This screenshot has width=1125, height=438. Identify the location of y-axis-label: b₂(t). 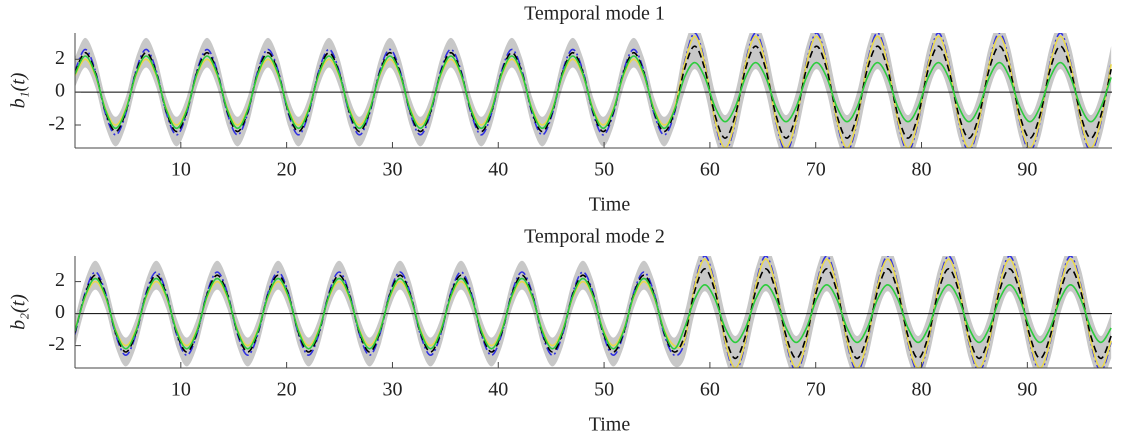
(19, 312).